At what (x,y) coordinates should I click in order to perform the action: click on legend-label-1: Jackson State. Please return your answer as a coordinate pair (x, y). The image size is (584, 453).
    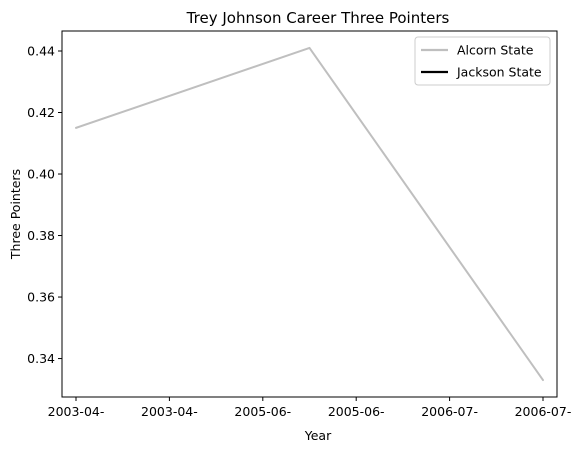
    Looking at the image, I should click on (499, 72).